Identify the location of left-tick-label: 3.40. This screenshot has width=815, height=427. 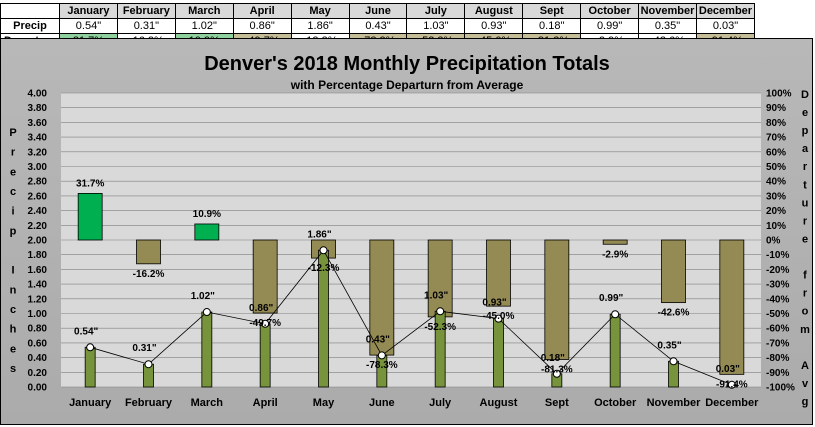
(38, 138).